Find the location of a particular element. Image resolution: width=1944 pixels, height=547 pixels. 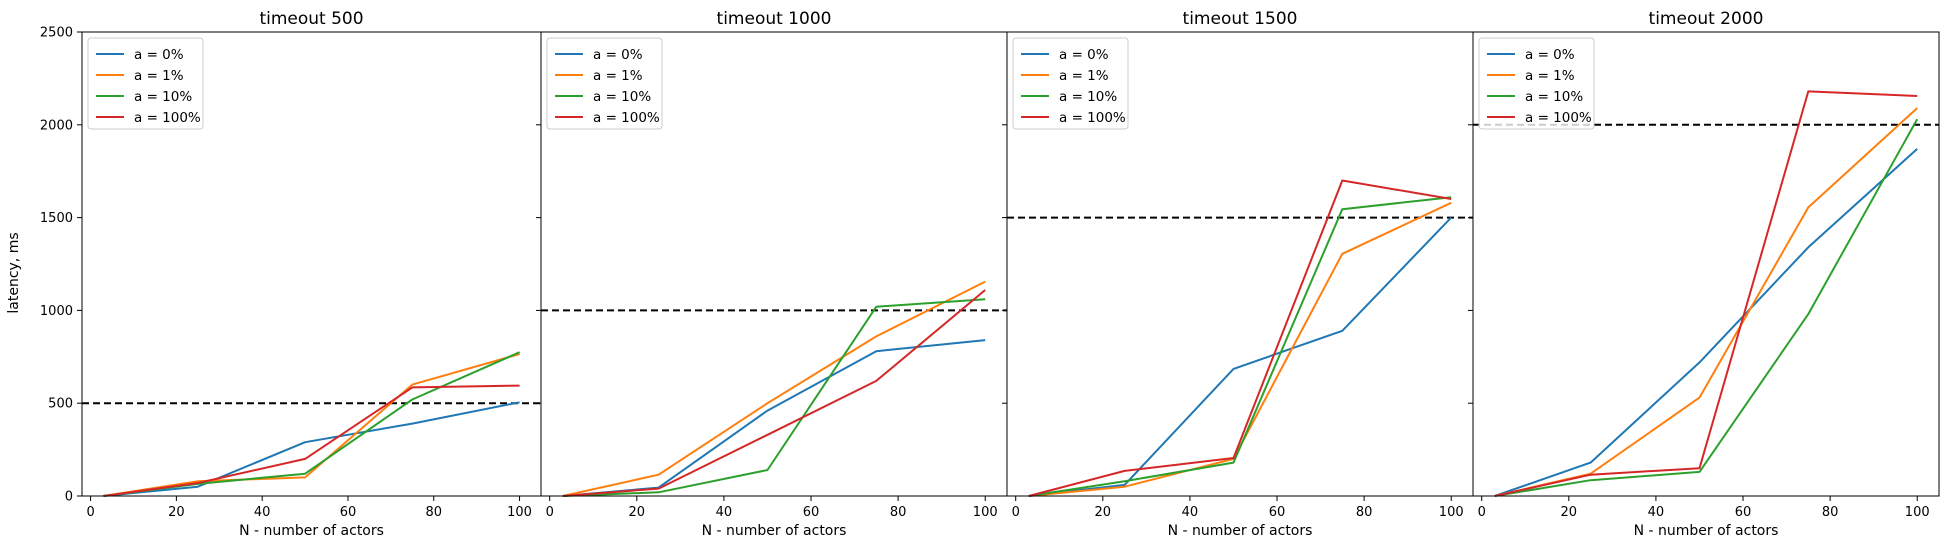

y-tick-label: 500 is located at coordinates (60, 404).